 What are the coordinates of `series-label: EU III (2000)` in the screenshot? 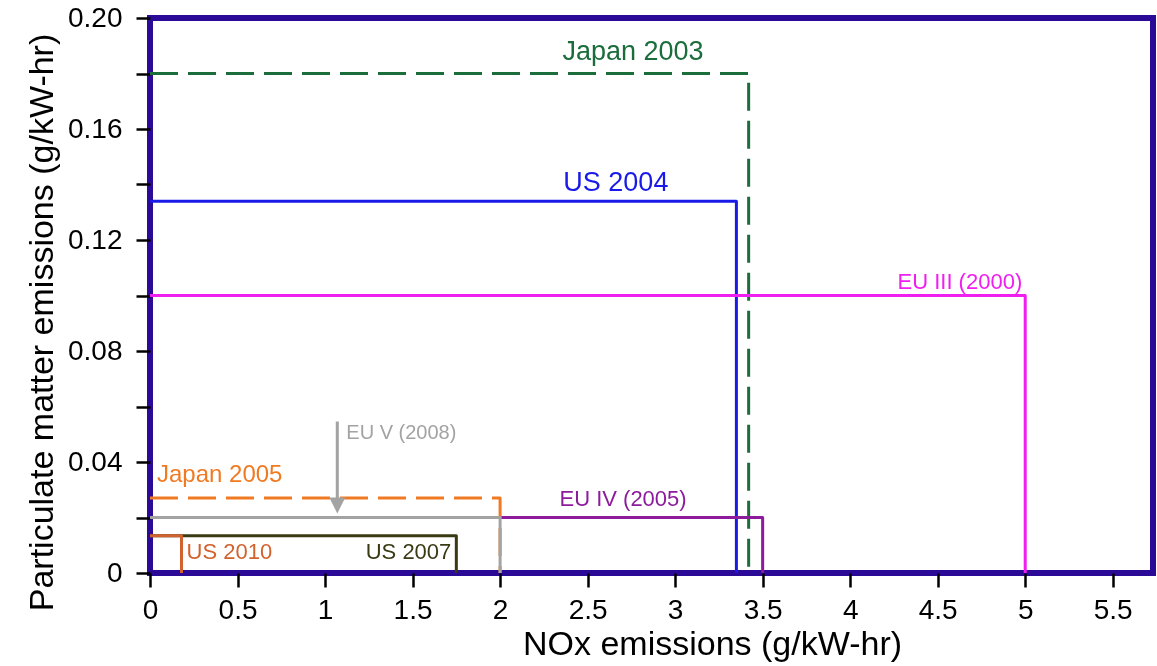 It's located at (960, 281).